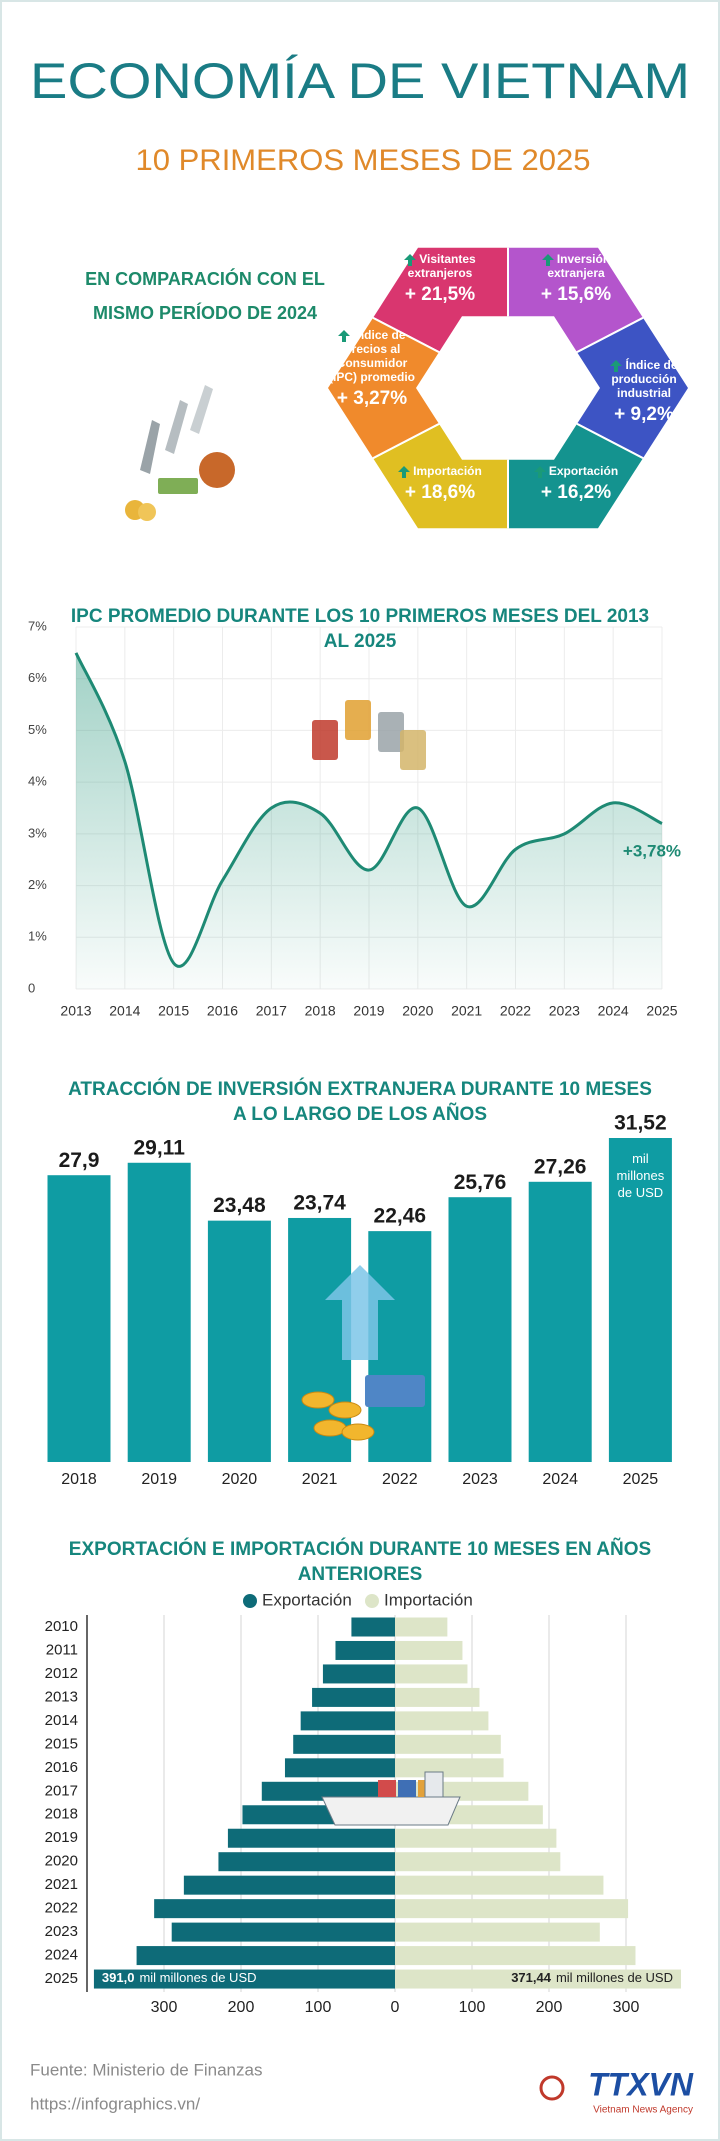 This screenshot has height=2141, width=720. I want to click on value-unit: mil millones de USD, so click(614, 1977).